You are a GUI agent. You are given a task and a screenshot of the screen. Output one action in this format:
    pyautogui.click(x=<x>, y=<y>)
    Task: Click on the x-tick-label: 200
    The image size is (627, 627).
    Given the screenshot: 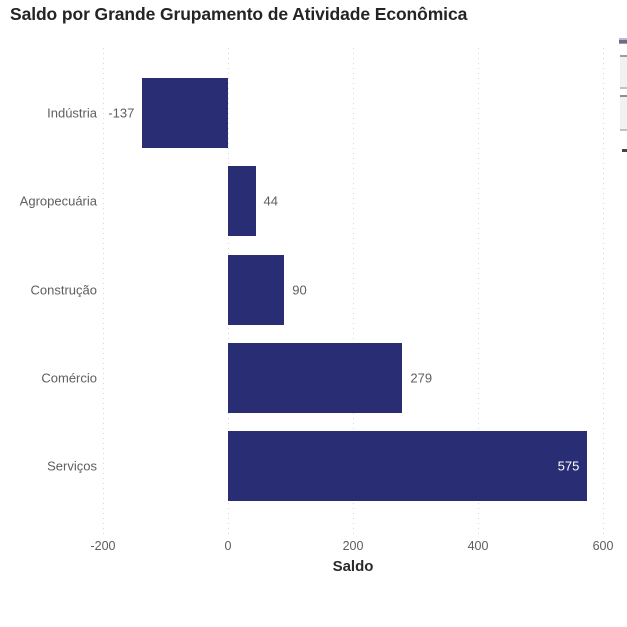 What is the action you would take?
    pyautogui.click(x=353, y=546)
    